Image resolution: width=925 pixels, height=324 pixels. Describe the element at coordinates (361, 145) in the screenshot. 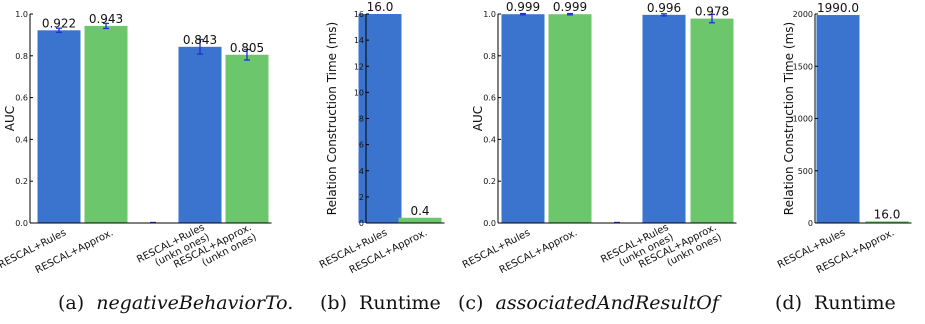

I see `y-tick-label: 6` at that location.